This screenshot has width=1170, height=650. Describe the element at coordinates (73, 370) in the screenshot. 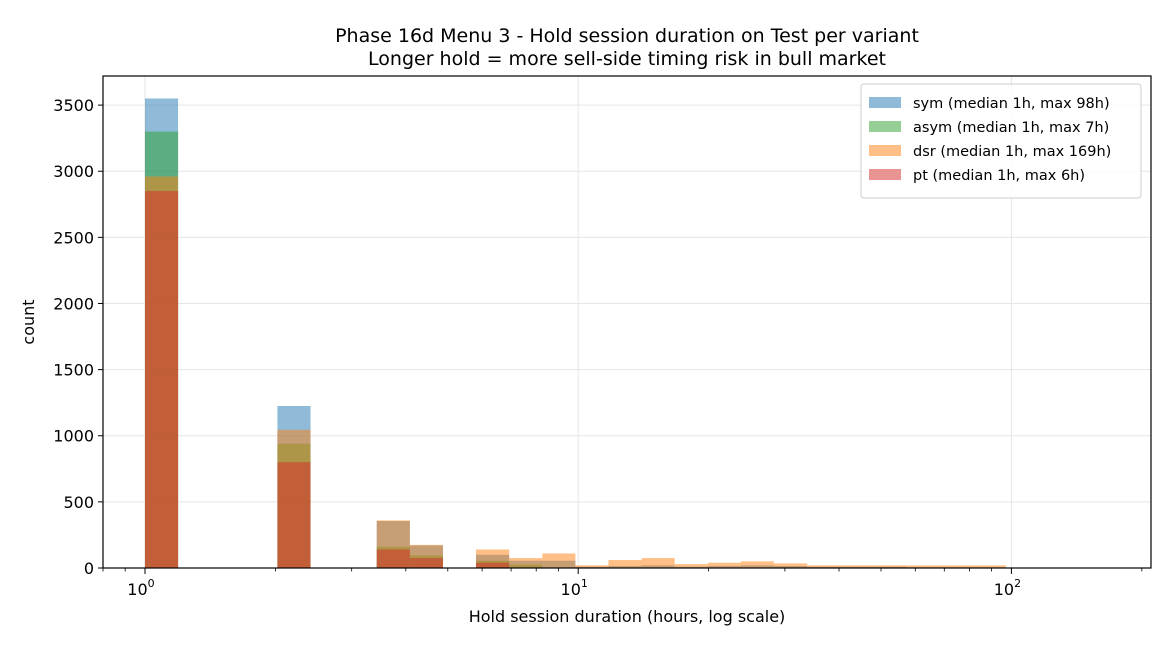

I see `y-tick-label: 1500` at that location.